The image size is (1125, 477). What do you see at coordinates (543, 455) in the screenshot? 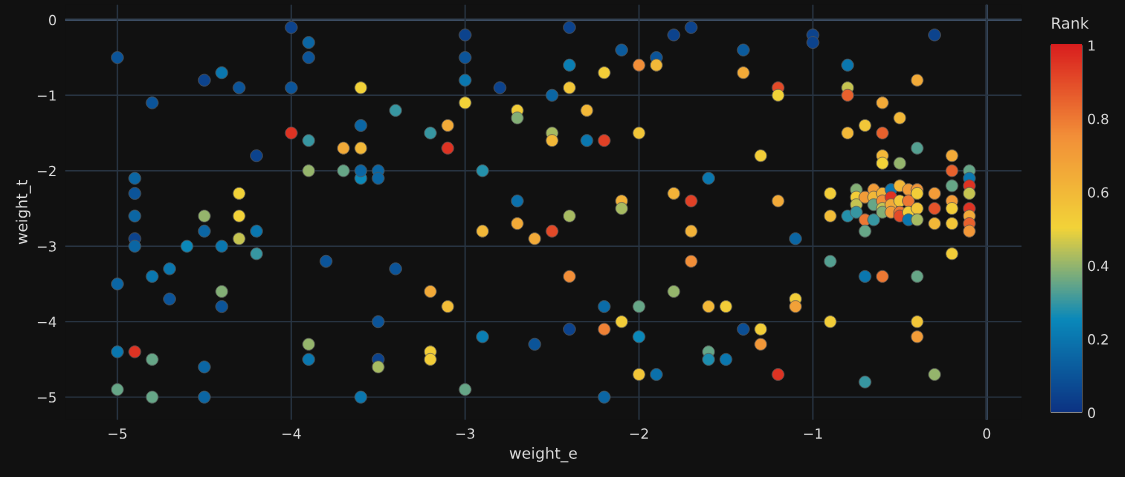
I see `x-axis-title: weight_e` at bounding box center [543, 455].